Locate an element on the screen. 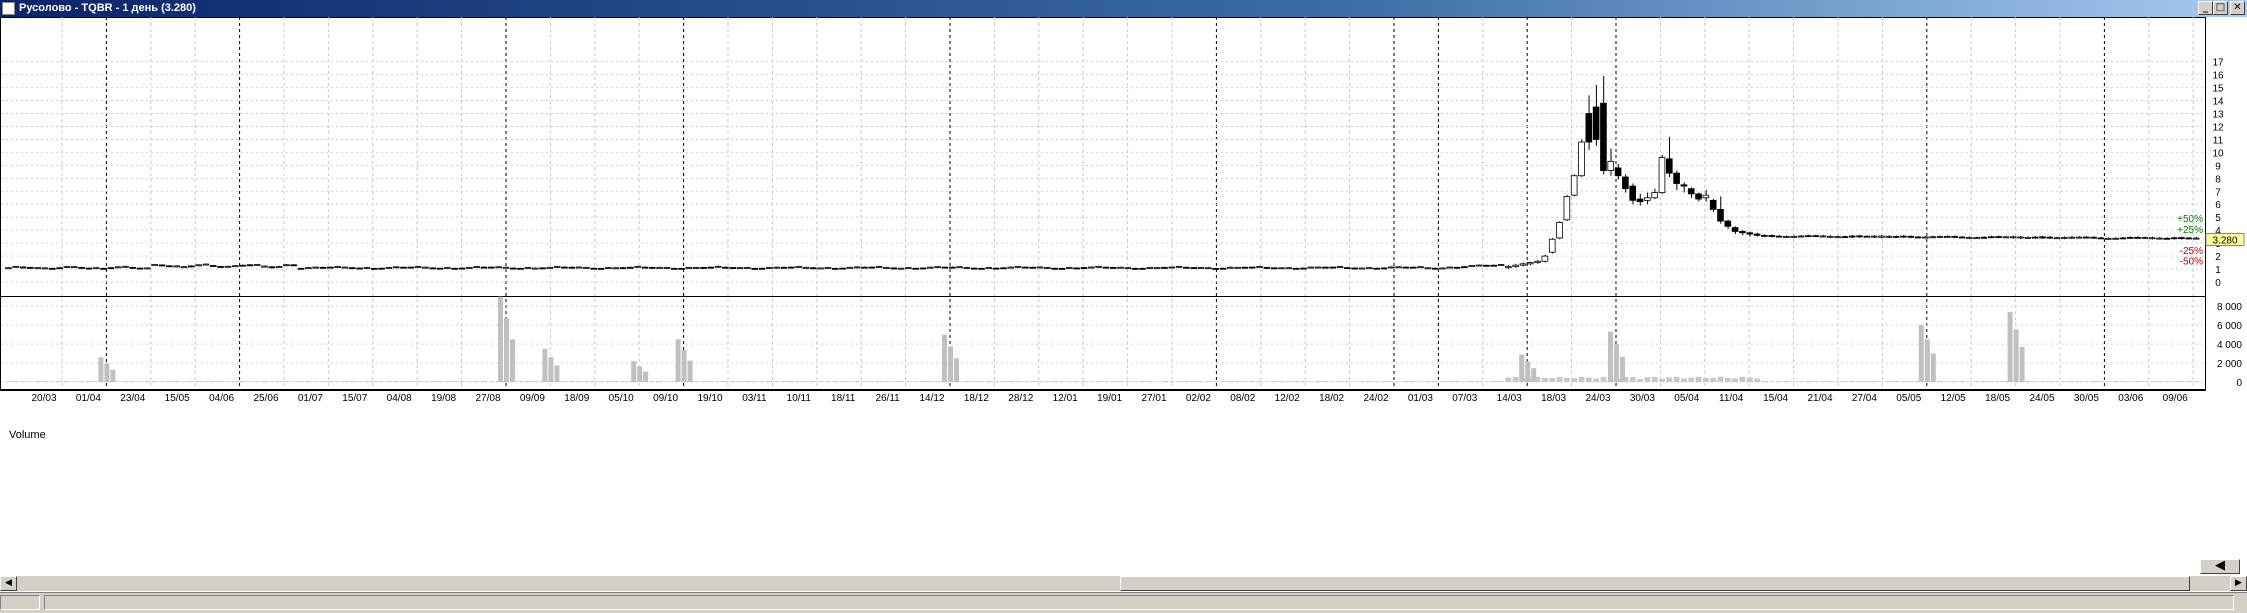  horizontal-scrollbar: ◀ ▶ is located at coordinates (1123, 583).